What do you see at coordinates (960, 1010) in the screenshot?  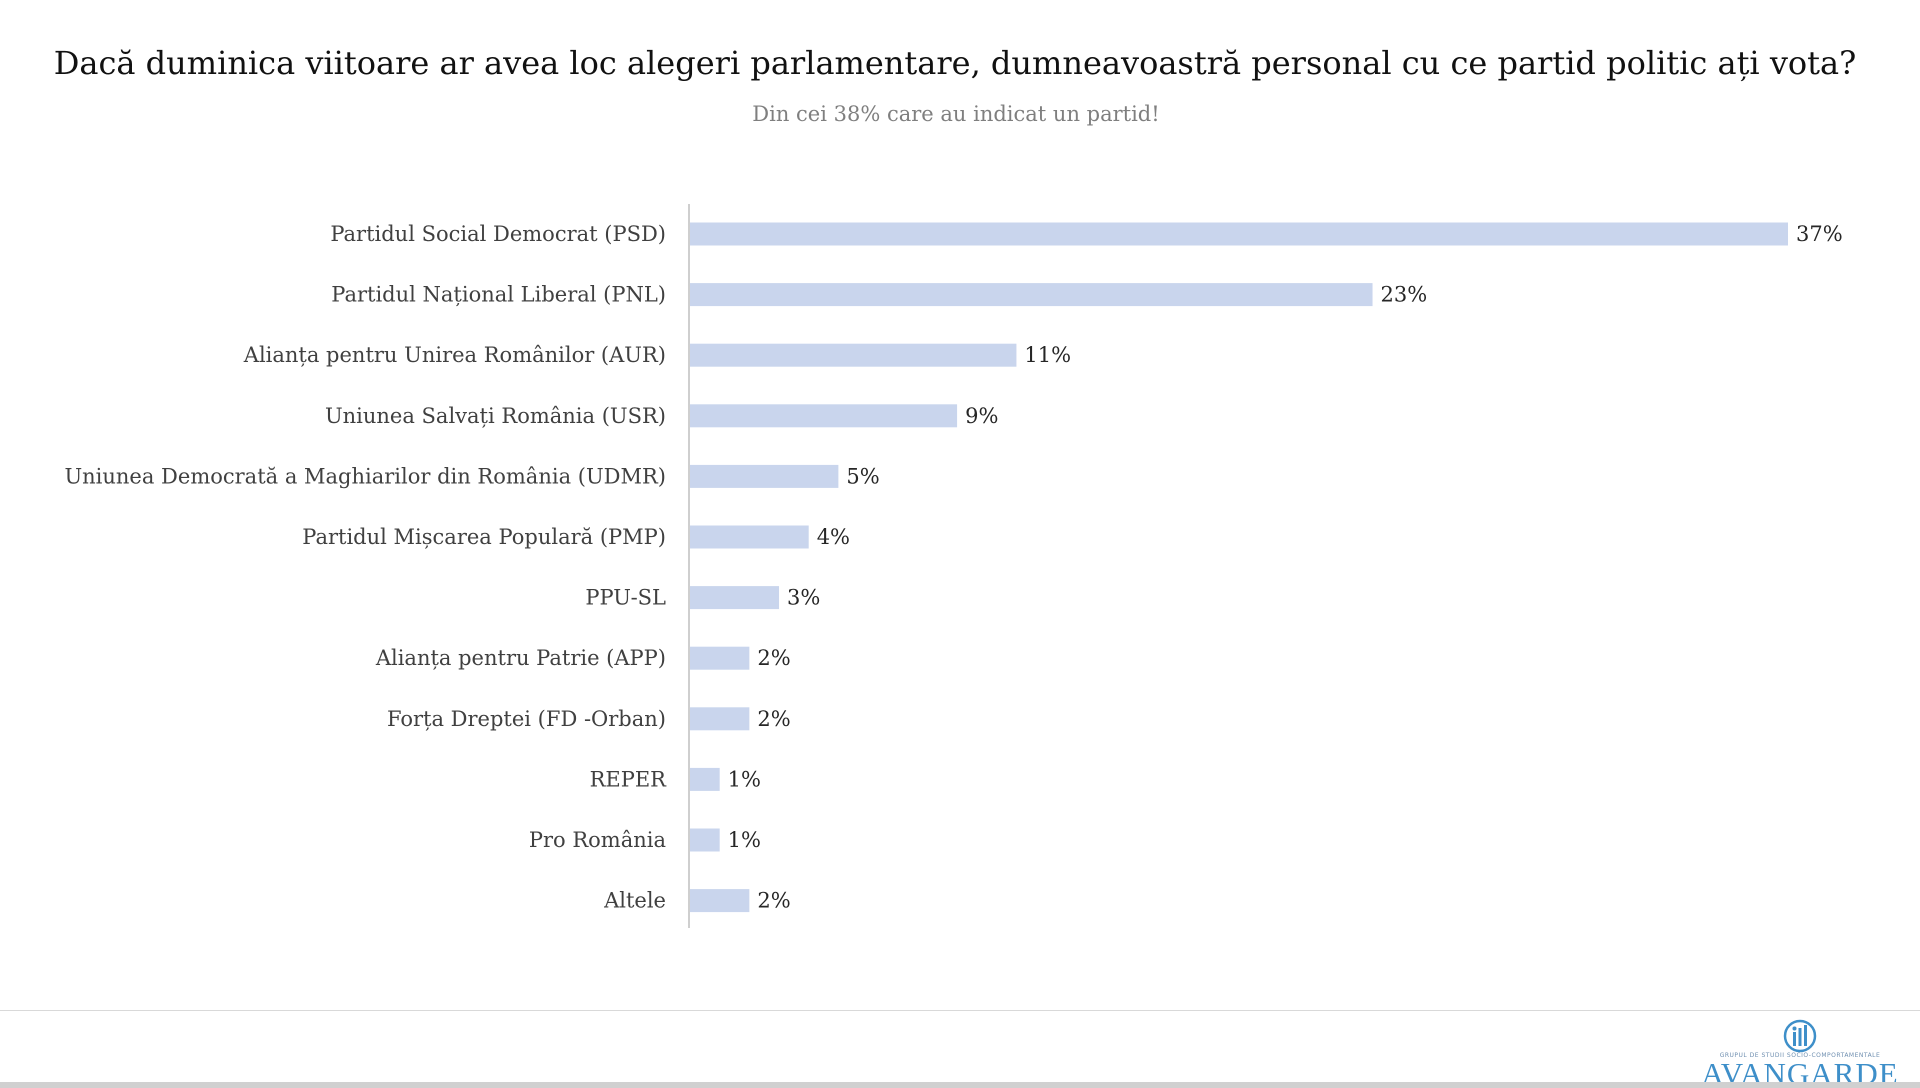 I see `footer-divider` at bounding box center [960, 1010].